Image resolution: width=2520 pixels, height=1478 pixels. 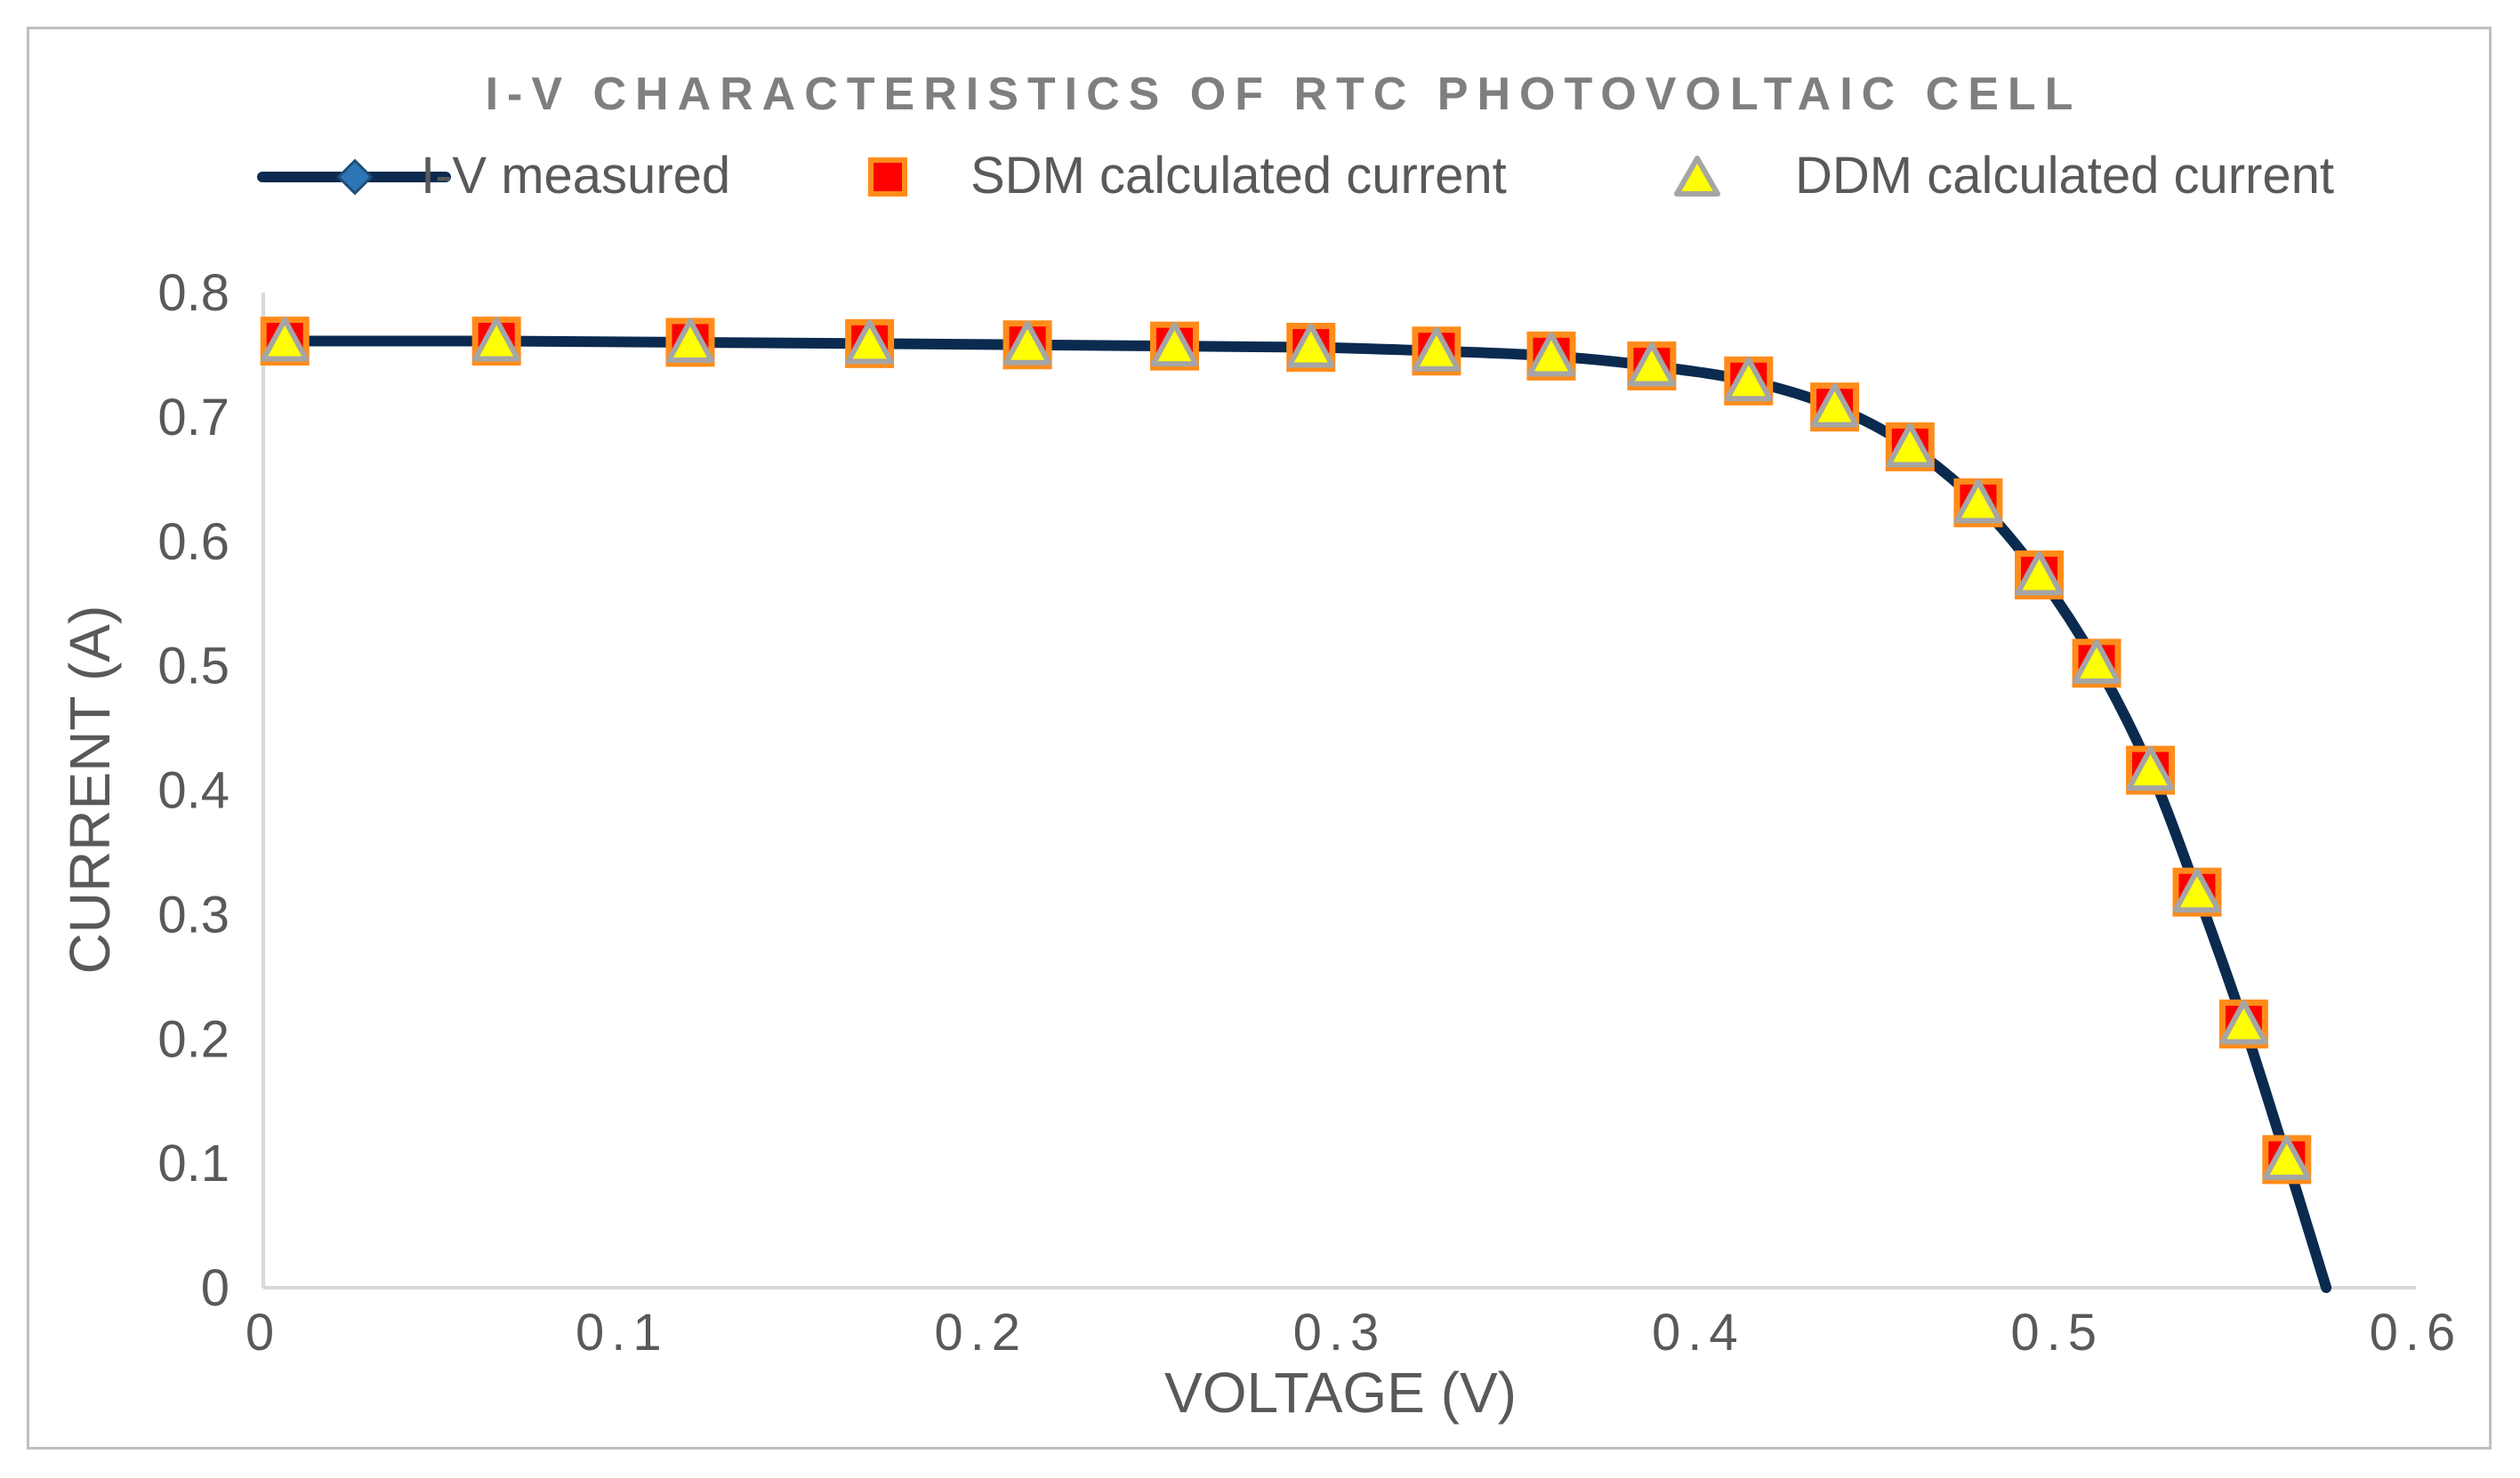 What do you see at coordinates (193, 417) in the screenshot?
I see `y-tick-label: 0.7` at bounding box center [193, 417].